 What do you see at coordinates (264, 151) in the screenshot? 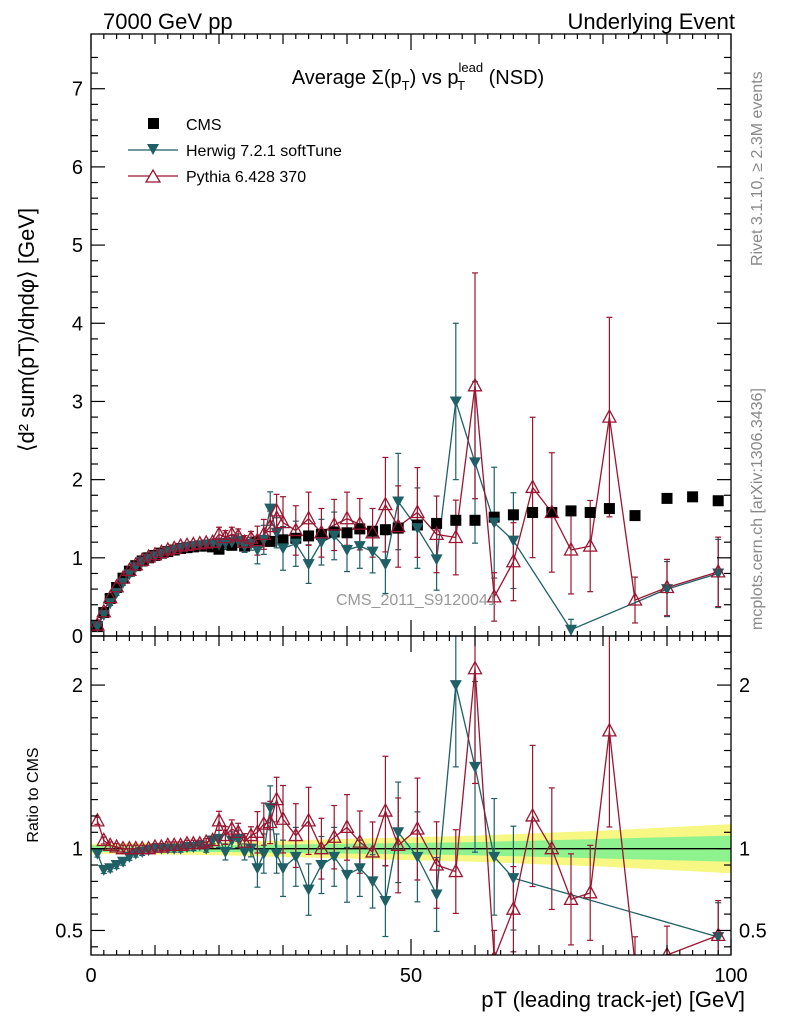
I see `legend-herwig-label: Herwig 7.2.1 softTune` at bounding box center [264, 151].